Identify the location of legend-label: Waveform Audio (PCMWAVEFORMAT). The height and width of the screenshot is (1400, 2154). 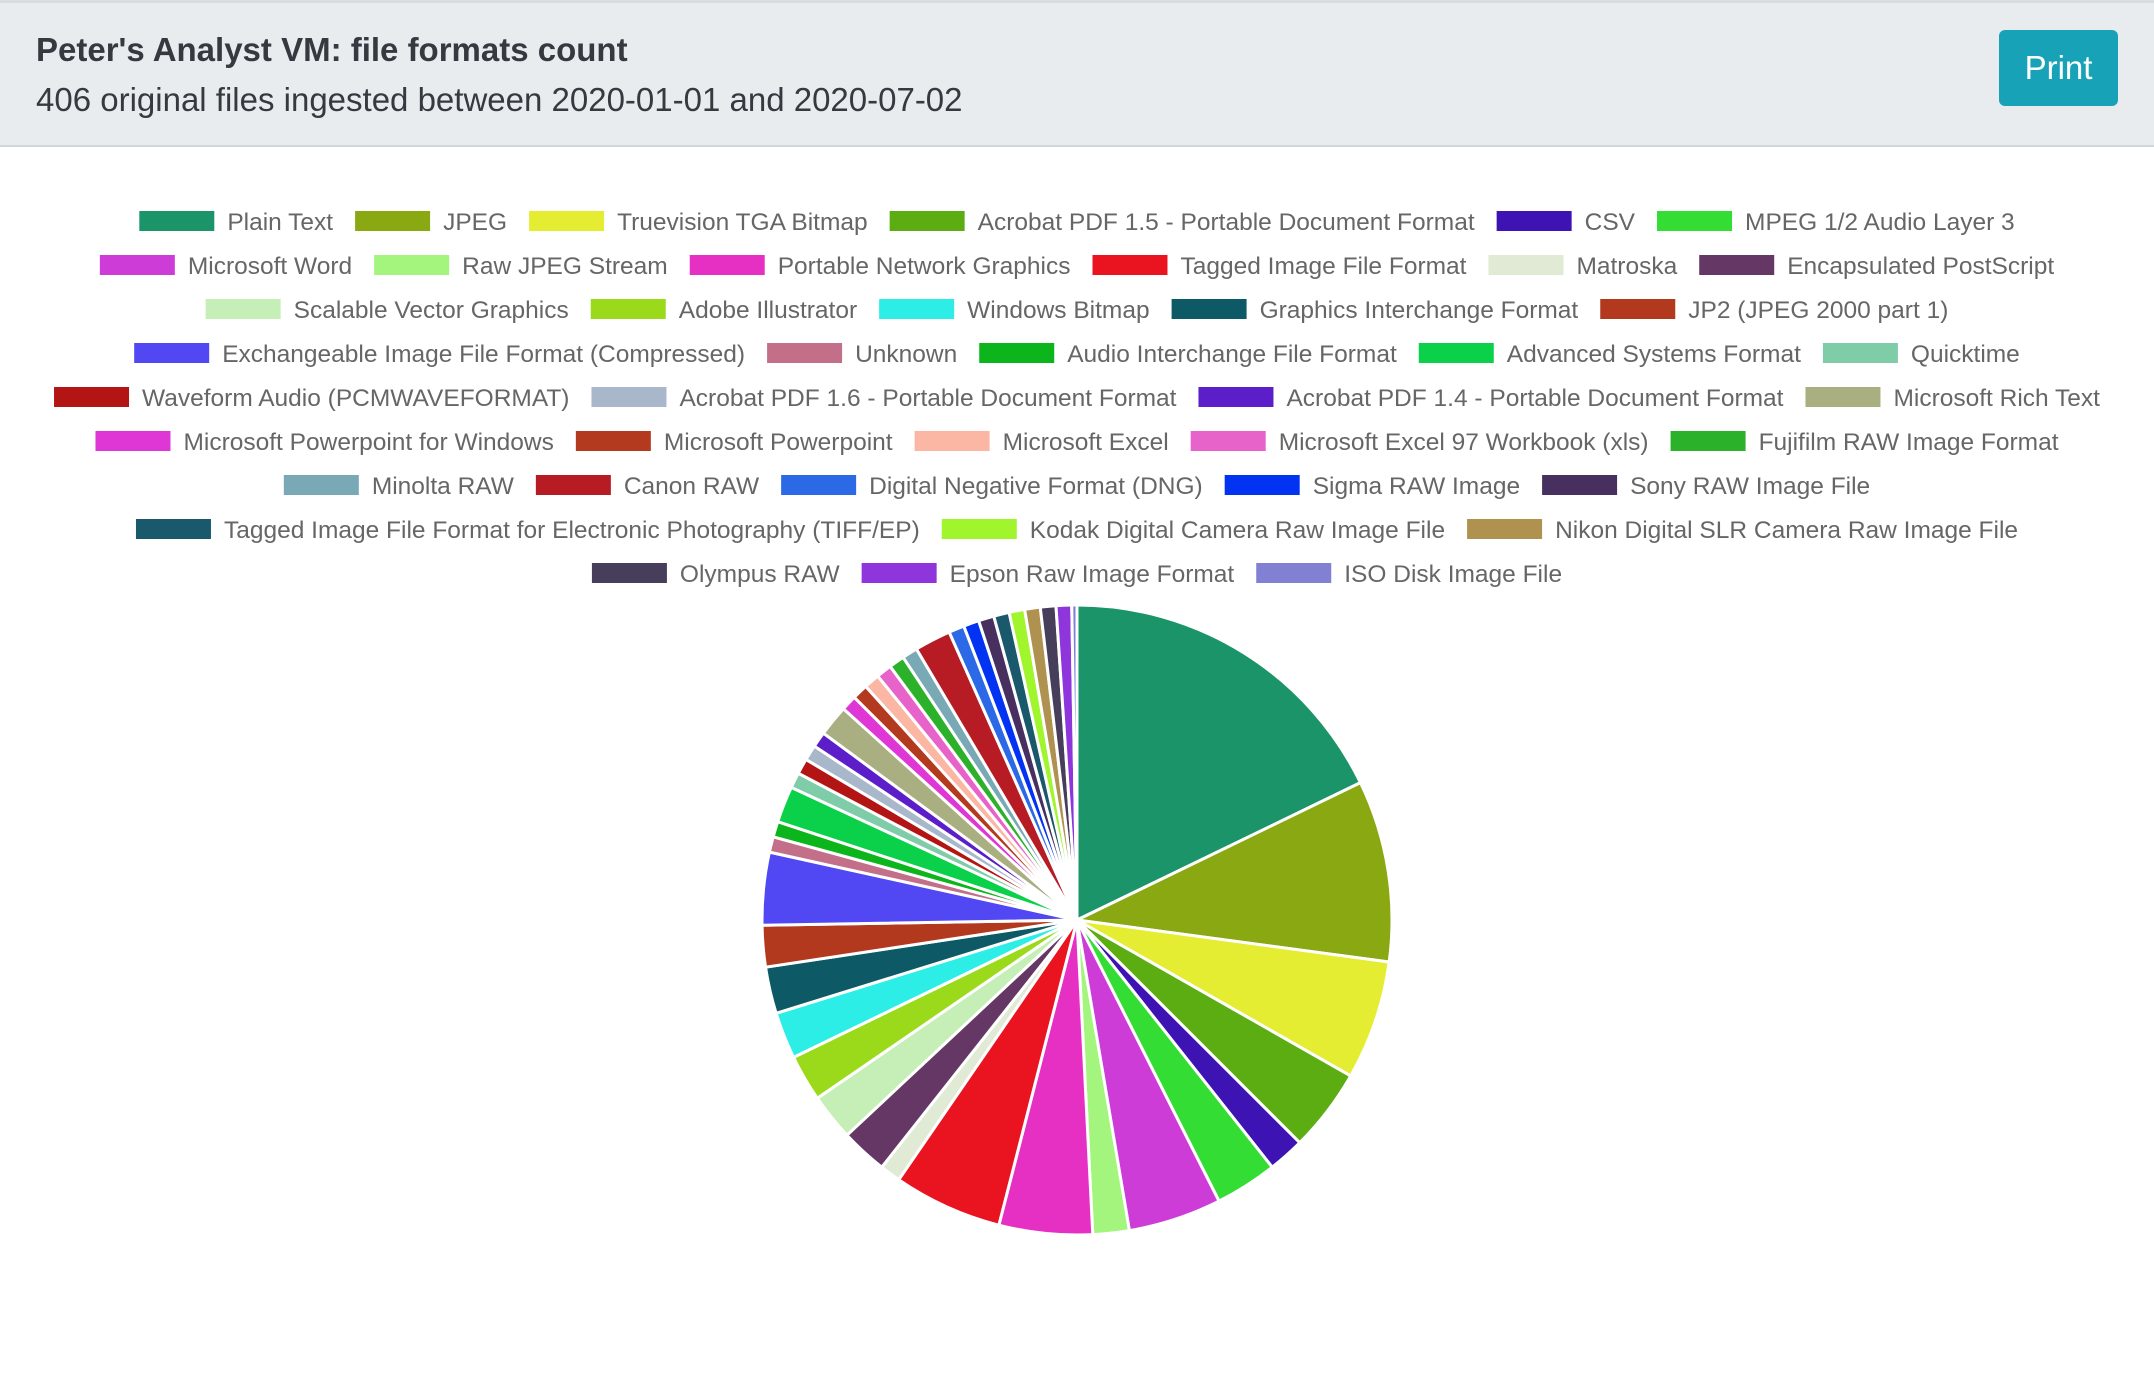
(355, 398).